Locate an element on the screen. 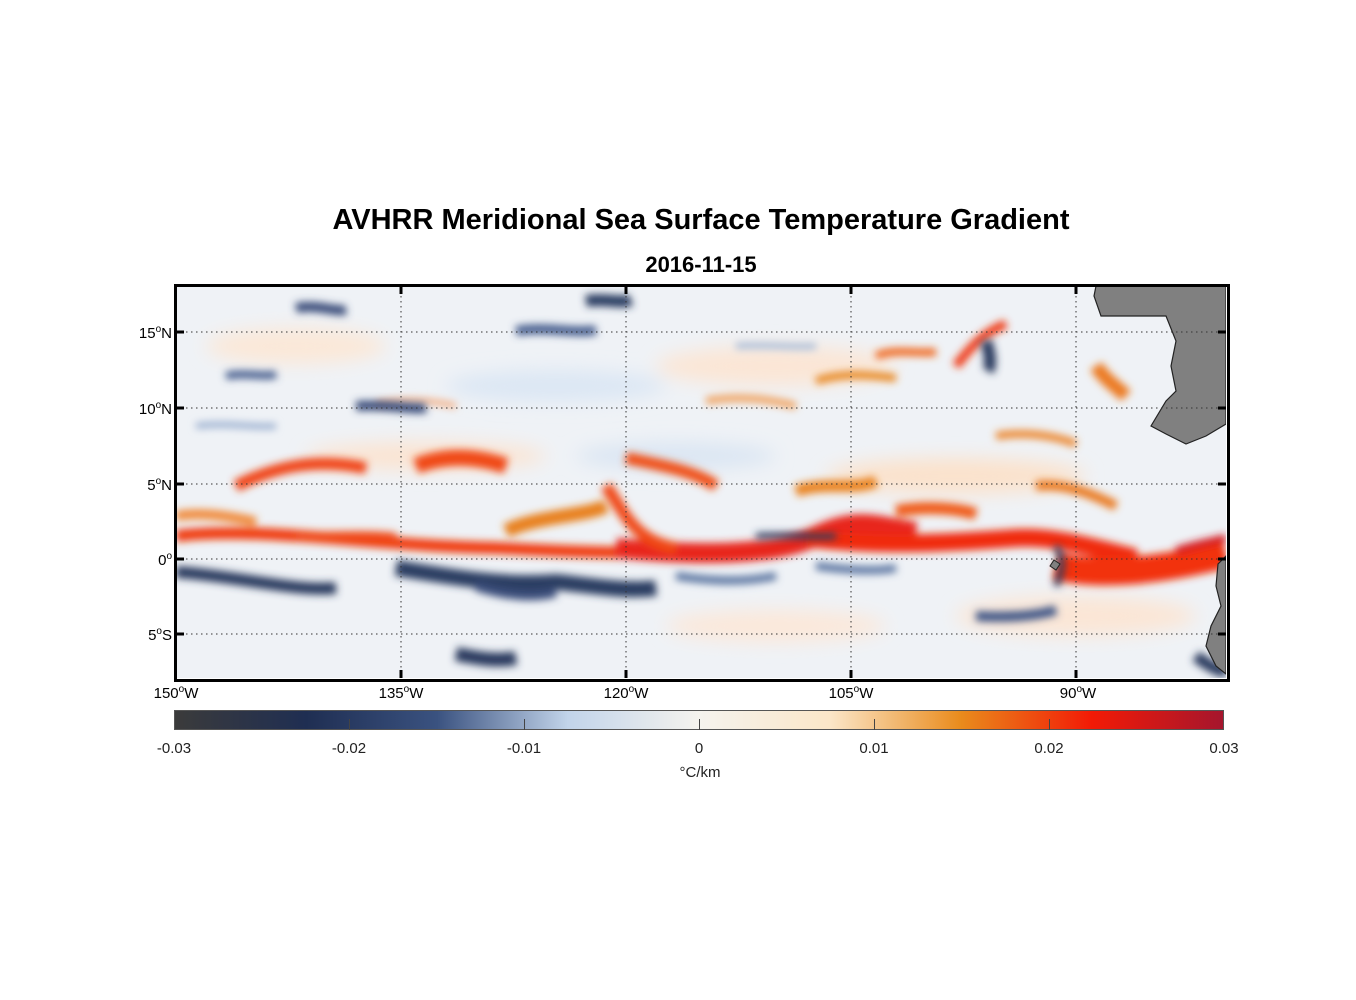 Image resolution: width=1356 pixels, height=1000 pixels. galapagos-land is located at coordinates (1055, 565).